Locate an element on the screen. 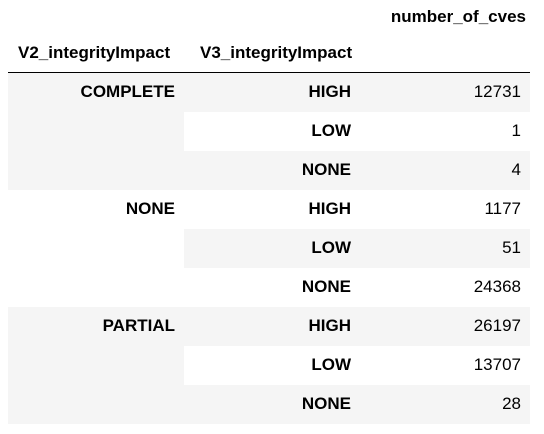 Image resolution: width=544 pixels, height=434 pixels. index-header-v2: V2_integrityImpact is located at coordinates (94, 52).